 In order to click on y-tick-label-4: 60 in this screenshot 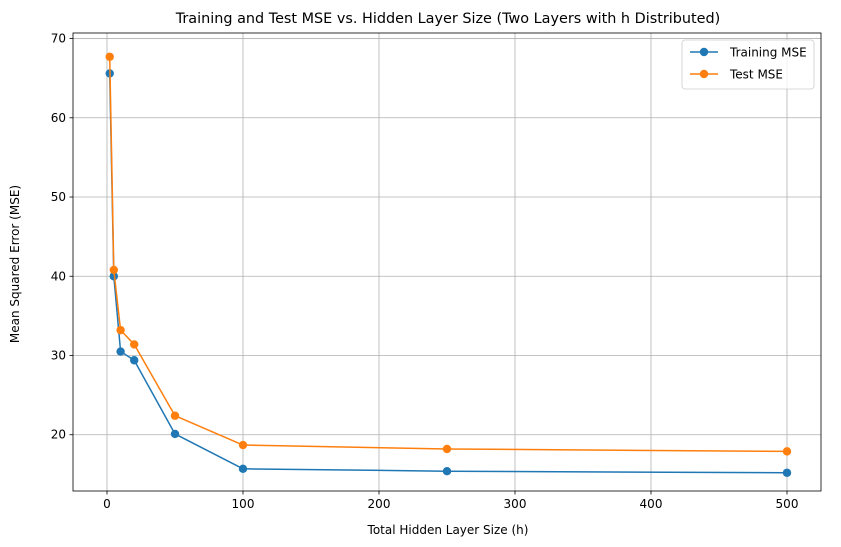, I will do `click(58, 118)`.